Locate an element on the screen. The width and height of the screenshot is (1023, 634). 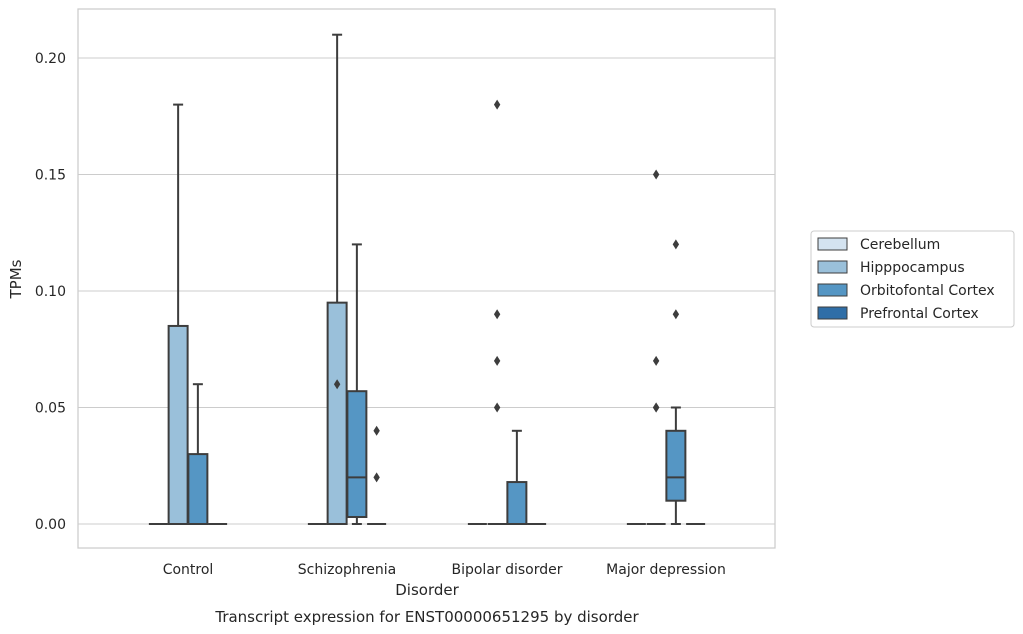
y-tick-label: 0.05 is located at coordinates (50, 409).